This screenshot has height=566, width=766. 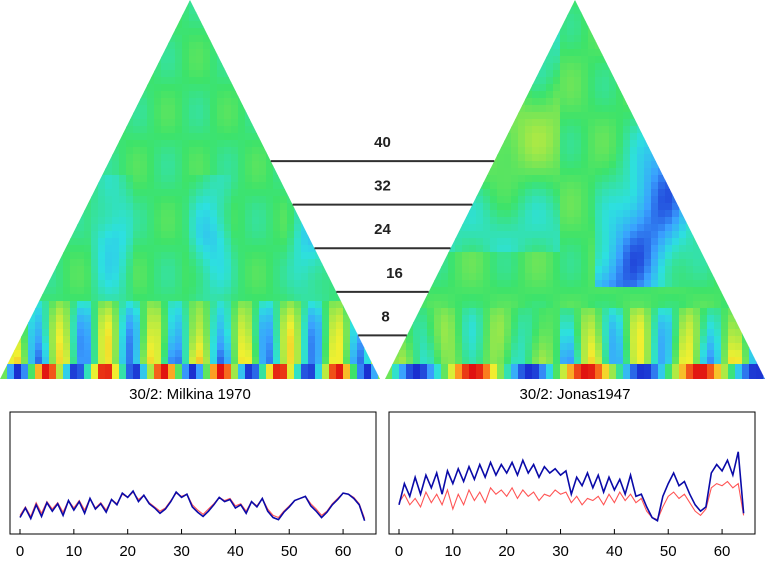 I want to click on scale-lines: 40 32 24 16 8, so click(x=382, y=235).